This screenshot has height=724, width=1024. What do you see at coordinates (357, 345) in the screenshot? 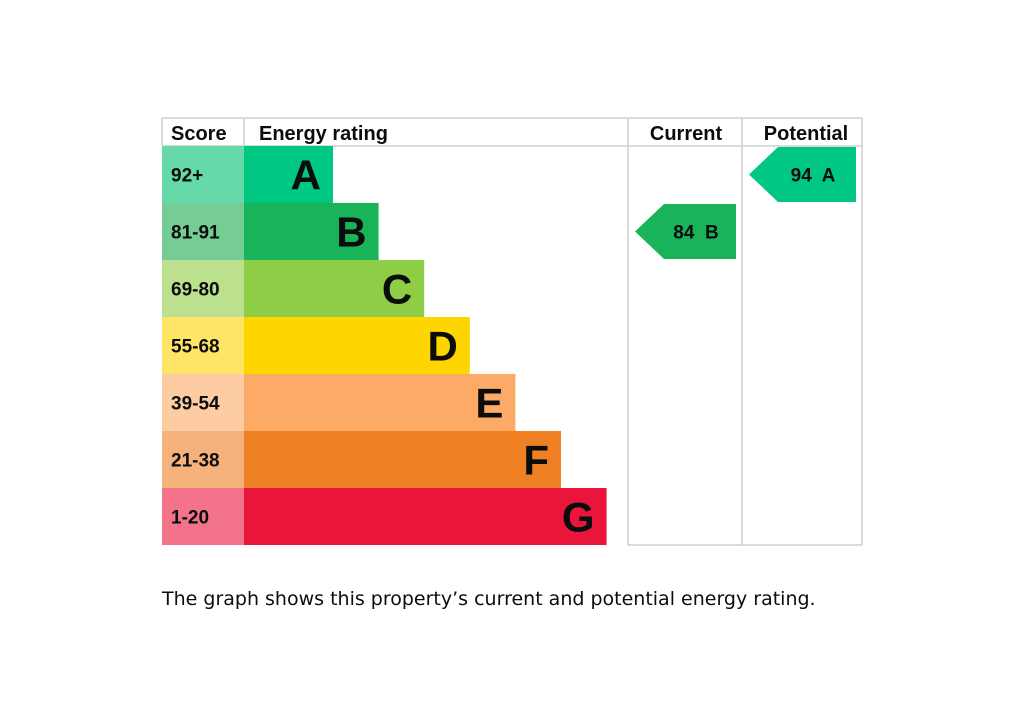
I see `band-bar-d` at bounding box center [357, 345].